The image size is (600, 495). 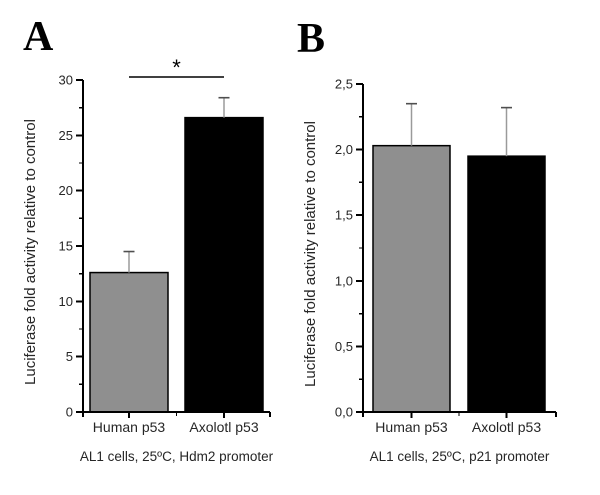 I want to click on y-tick-label: 0,0, so click(x=344, y=412).